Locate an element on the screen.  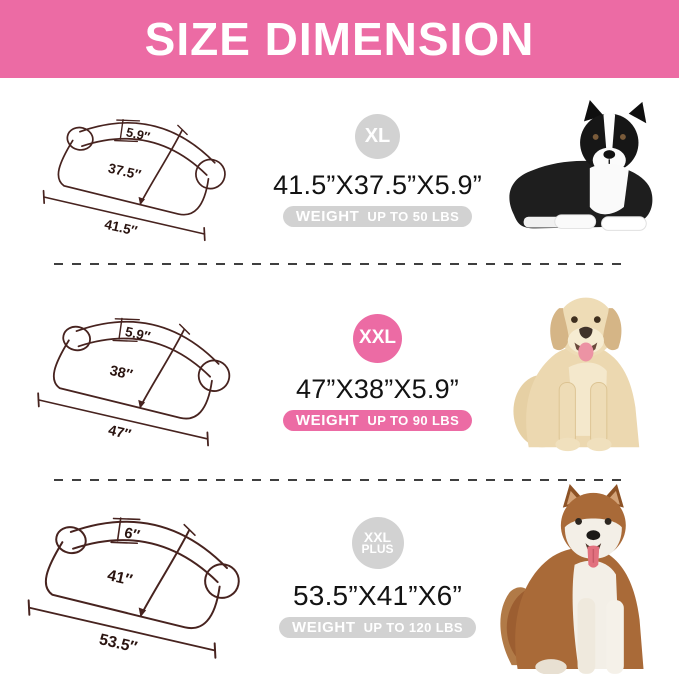
weight-badge: WEIGHT UP TO 50 LBS is located at coordinates (377, 216).